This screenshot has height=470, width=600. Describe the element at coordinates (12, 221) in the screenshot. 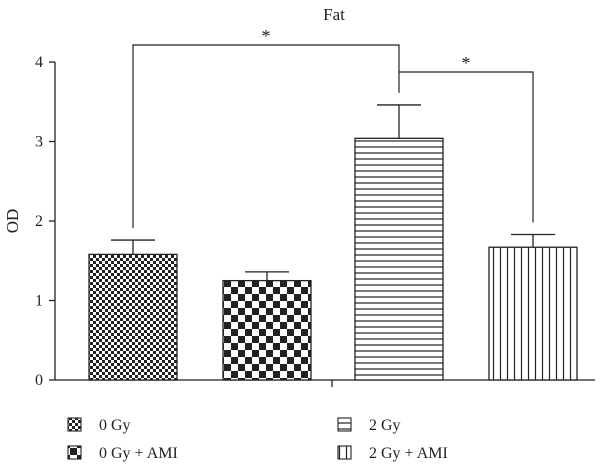

I see `y-axis-label: OD` at that location.